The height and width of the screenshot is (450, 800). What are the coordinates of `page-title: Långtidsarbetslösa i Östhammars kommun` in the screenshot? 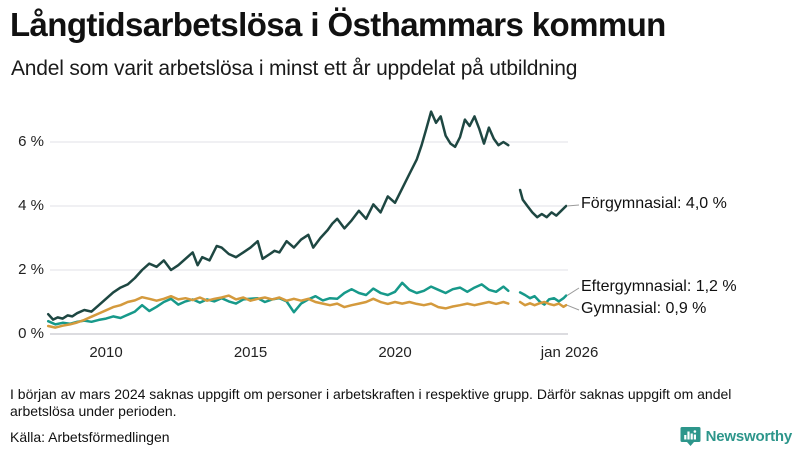 It's located at (338, 24).